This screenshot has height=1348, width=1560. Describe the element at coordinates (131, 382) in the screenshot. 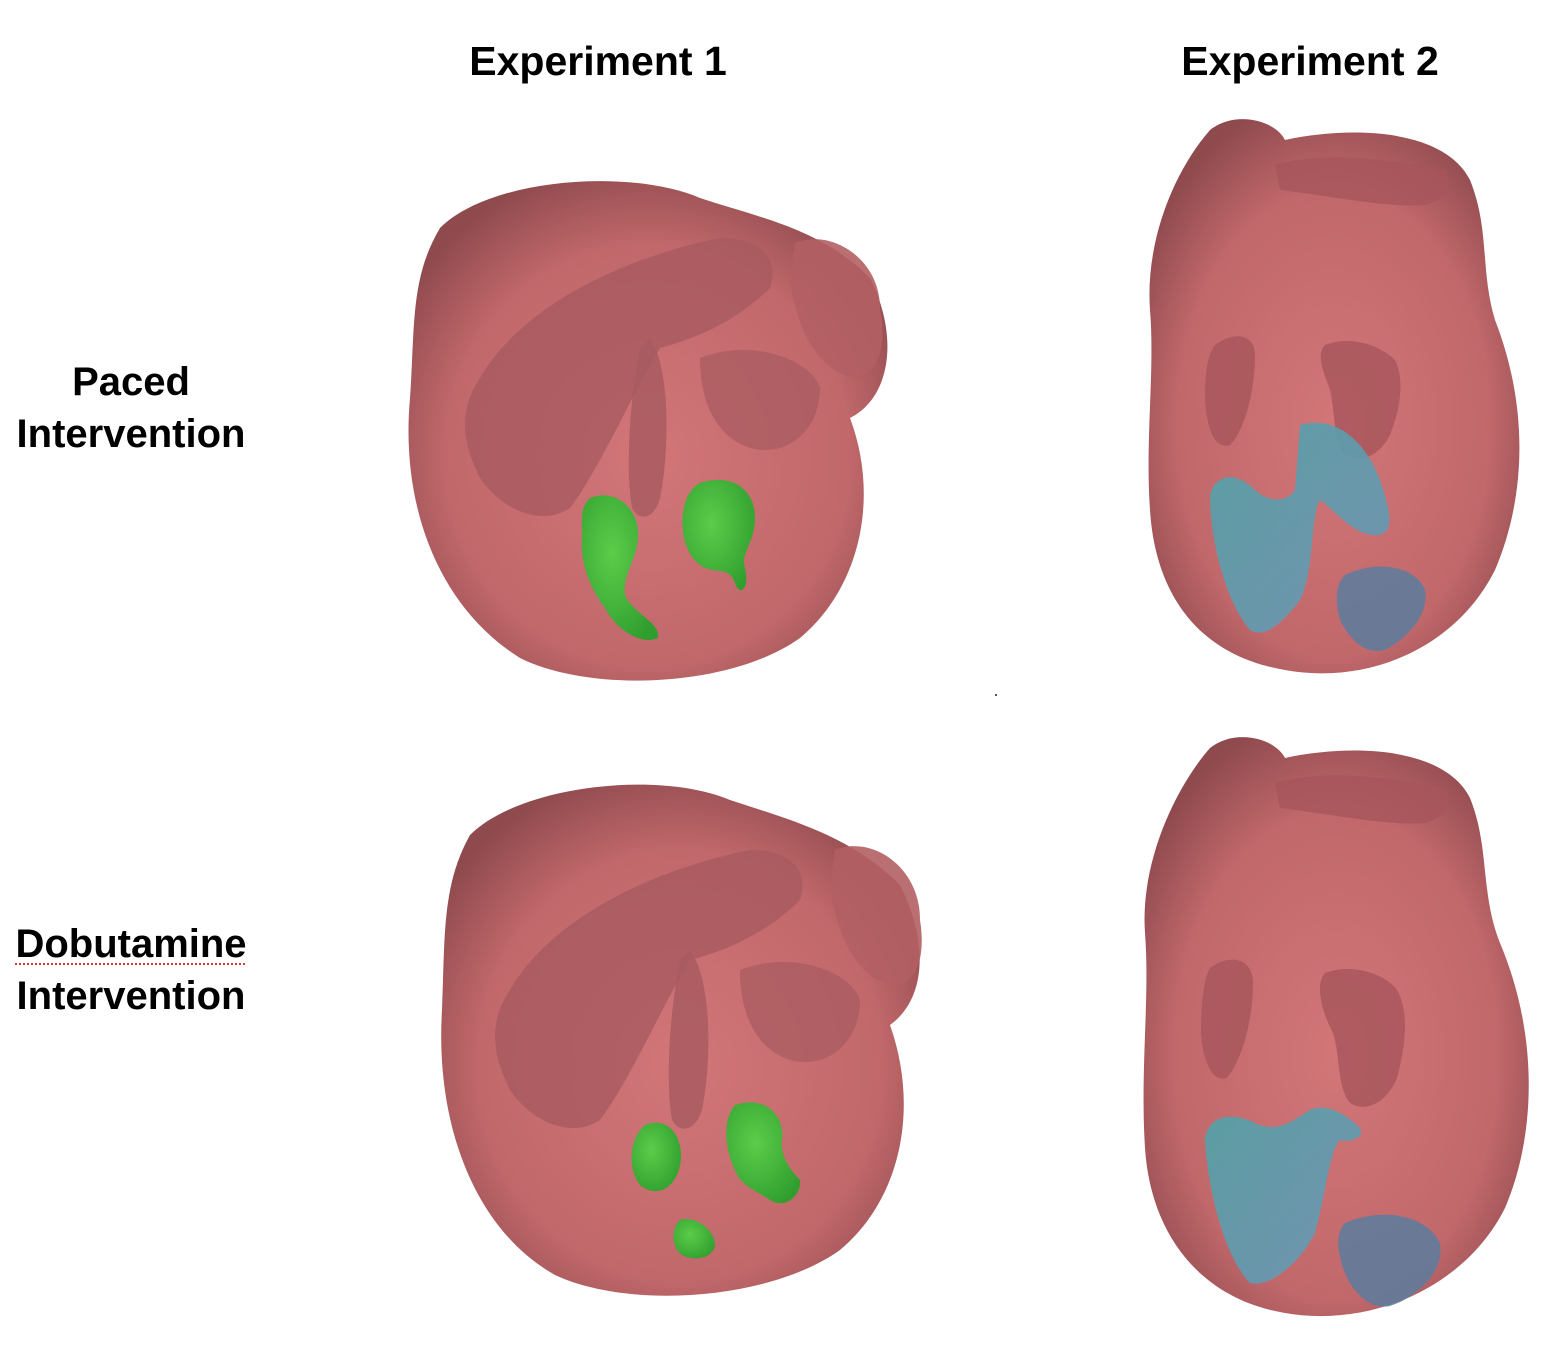

I see `row-label-paced-line1: Paced` at that location.